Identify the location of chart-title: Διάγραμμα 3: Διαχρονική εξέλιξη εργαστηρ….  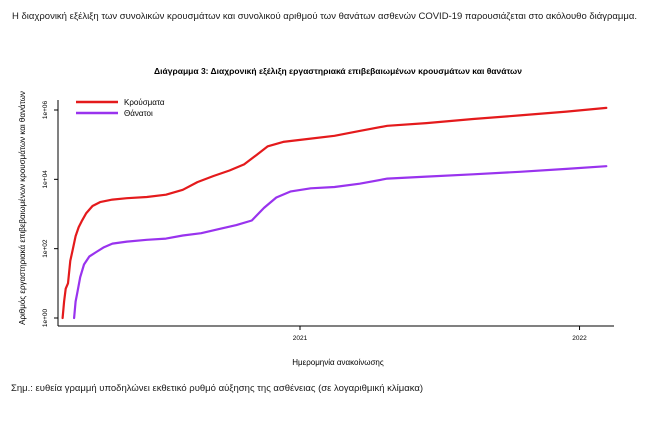
(338, 71).